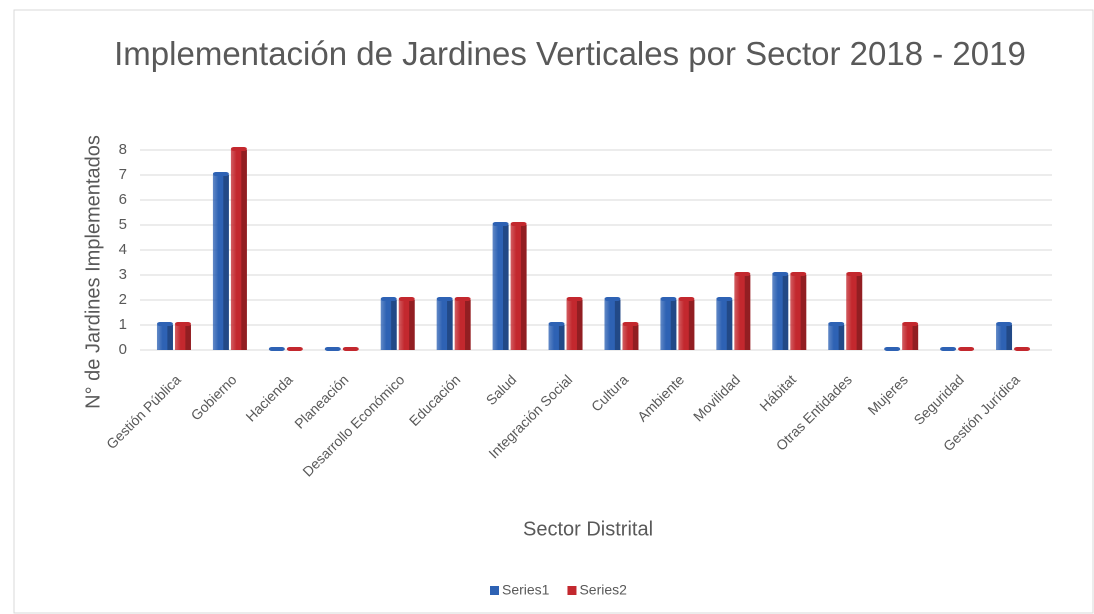 The width and height of the screenshot is (1094, 614). What do you see at coordinates (93, 272) in the screenshot?
I see `y-axis-title: N° de Jardines Implementados` at bounding box center [93, 272].